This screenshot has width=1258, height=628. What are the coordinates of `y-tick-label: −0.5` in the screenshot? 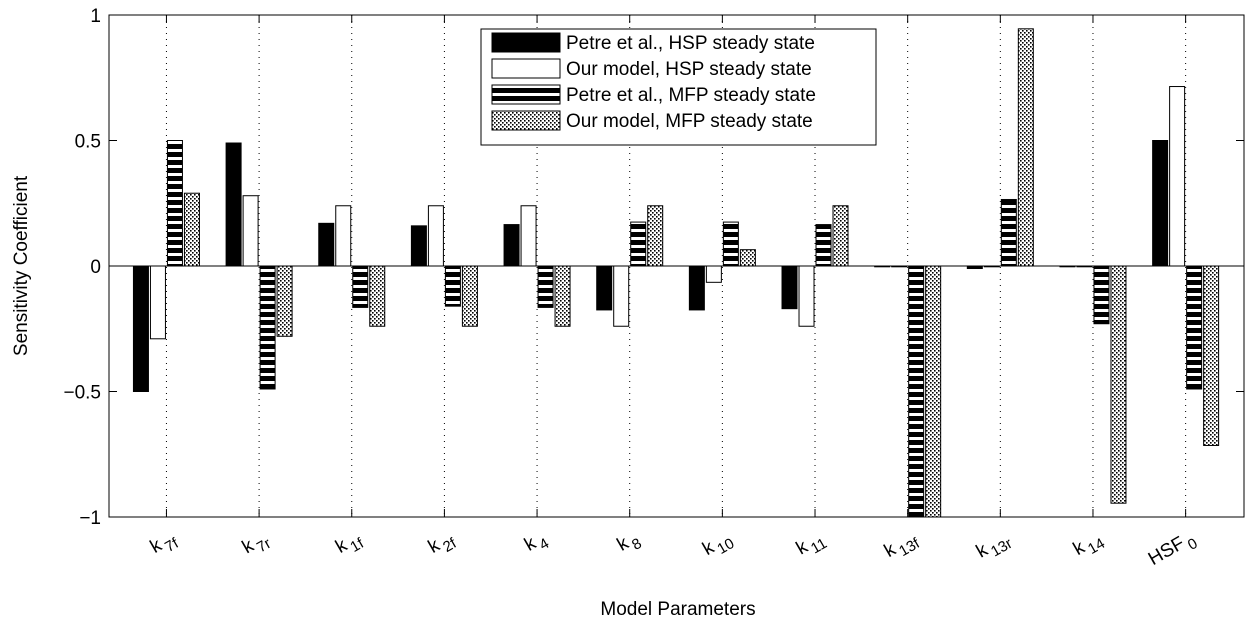 It's located at (82, 393).